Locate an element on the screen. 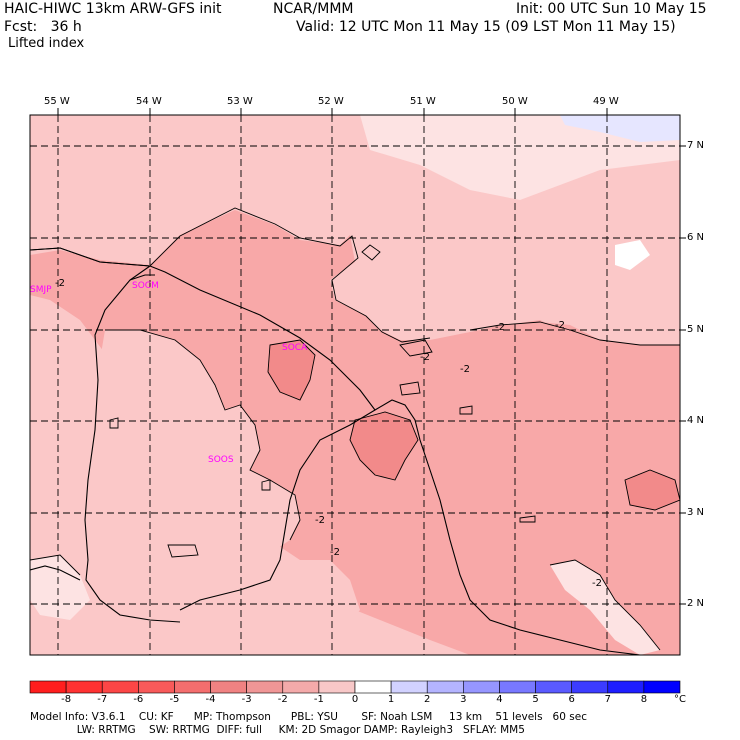  colorbar-tick-label: 0 is located at coordinates (355, 699).